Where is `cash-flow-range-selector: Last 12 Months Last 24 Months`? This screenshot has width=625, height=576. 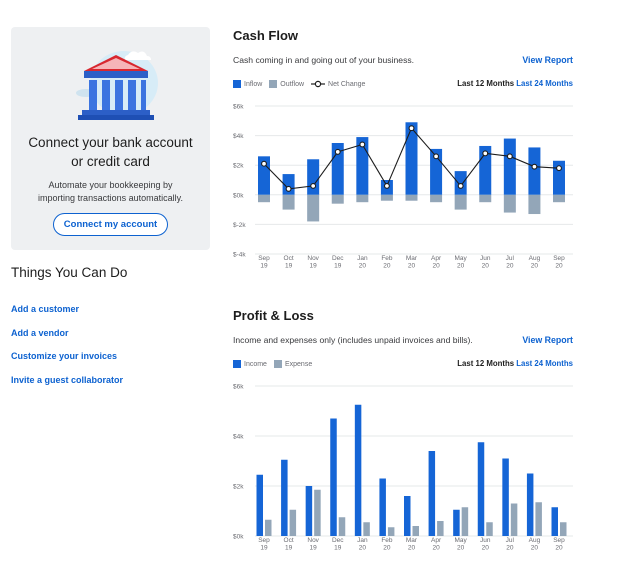
cash-flow-range-selector: Last 12 Months Last 24 Months is located at coordinates (515, 83).